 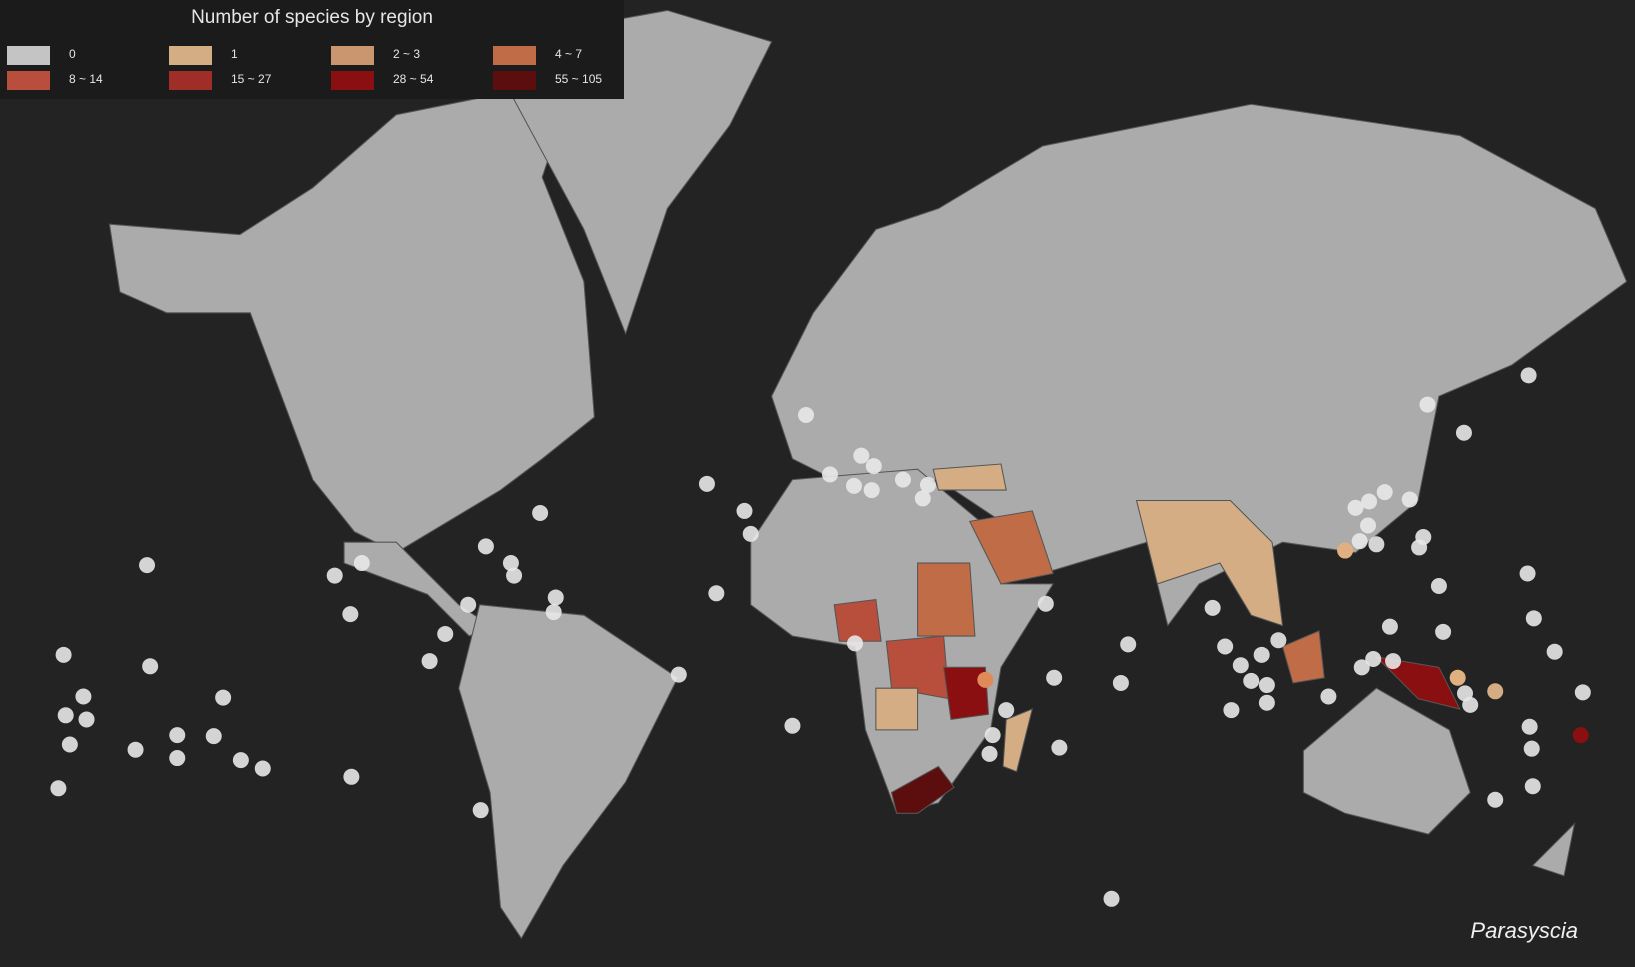 What do you see at coordinates (1417, 683) in the screenshot?
I see `new-guinea` at bounding box center [1417, 683].